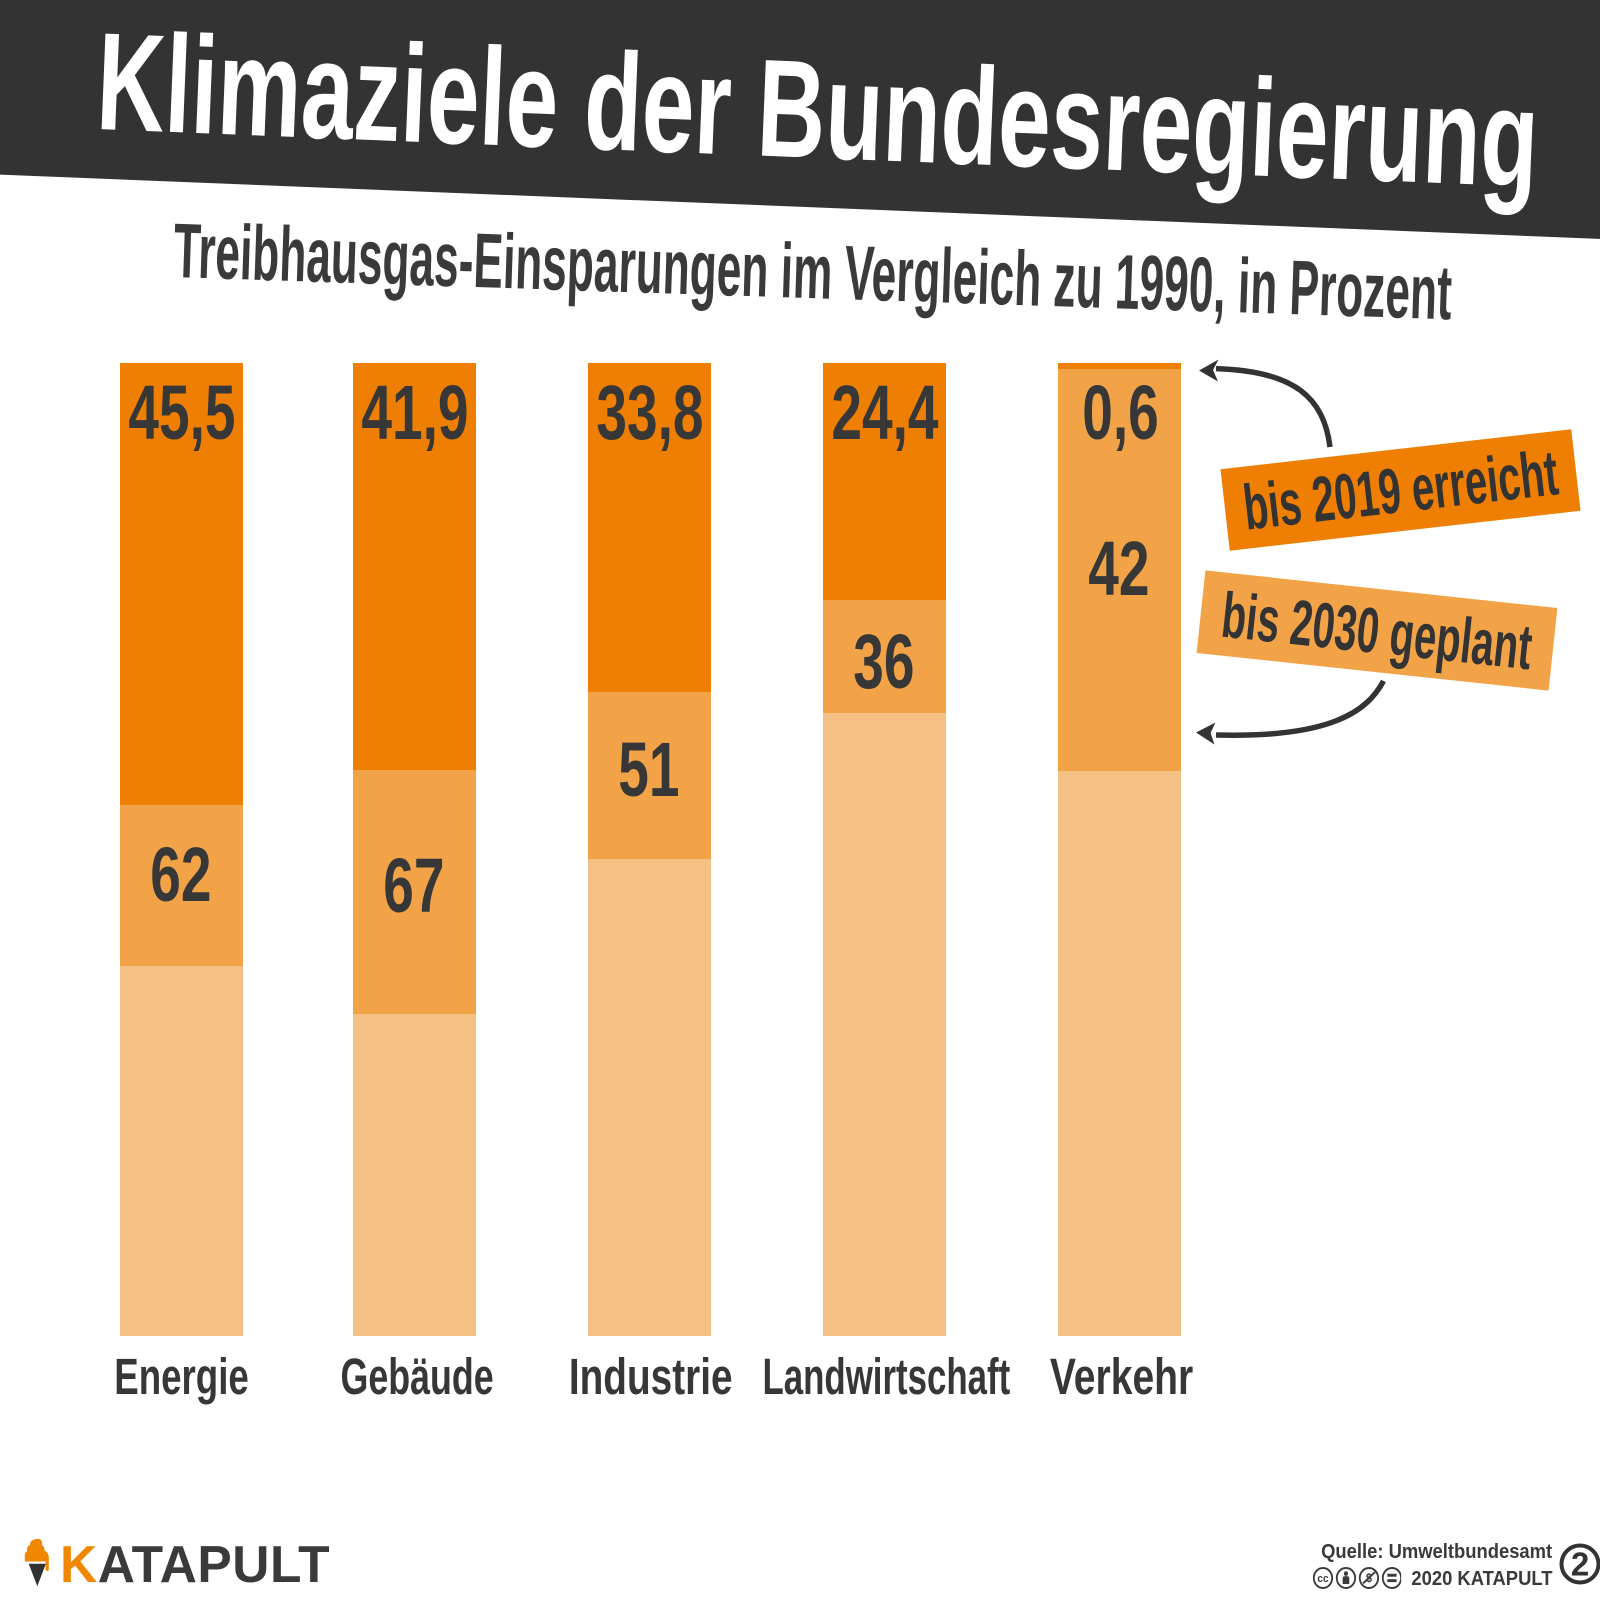 The width and height of the screenshot is (1600, 1600). What do you see at coordinates (1580, 1564) in the screenshot?
I see `svg-text: 2` at bounding box center [1580, 1564].